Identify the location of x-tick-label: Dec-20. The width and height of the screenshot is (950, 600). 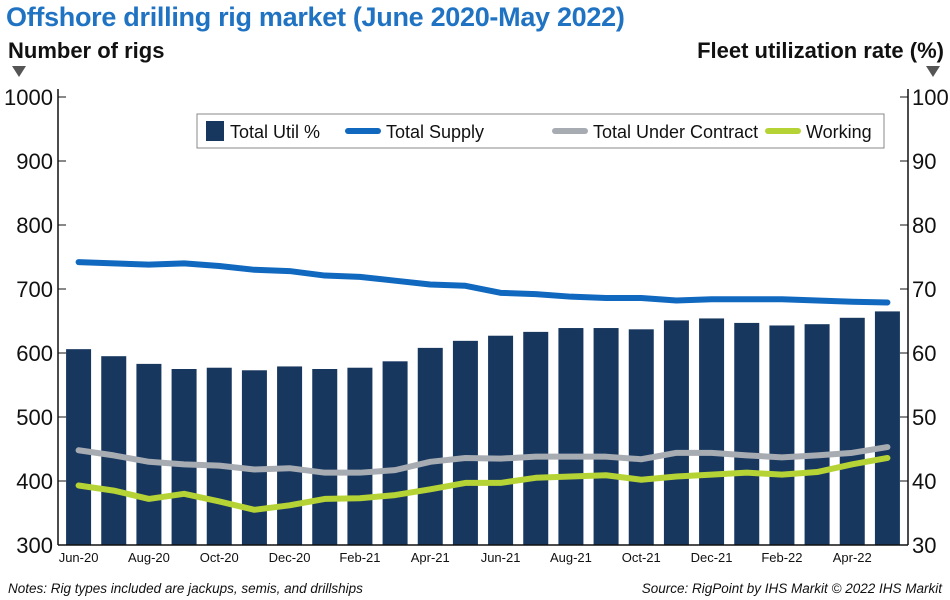
(290, 557).